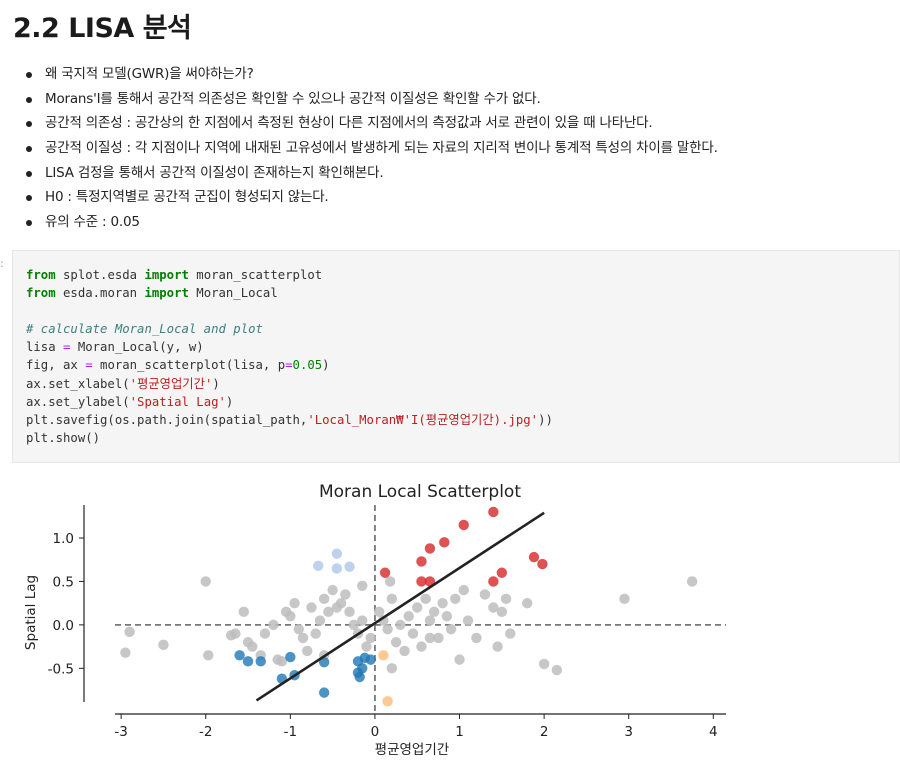 The height and width of the screenshot is (782, 900). What do you see at coordinates (459, 732) in the screenshot?
I see `x-tick-label: 1` at bounding box center [459, 732].